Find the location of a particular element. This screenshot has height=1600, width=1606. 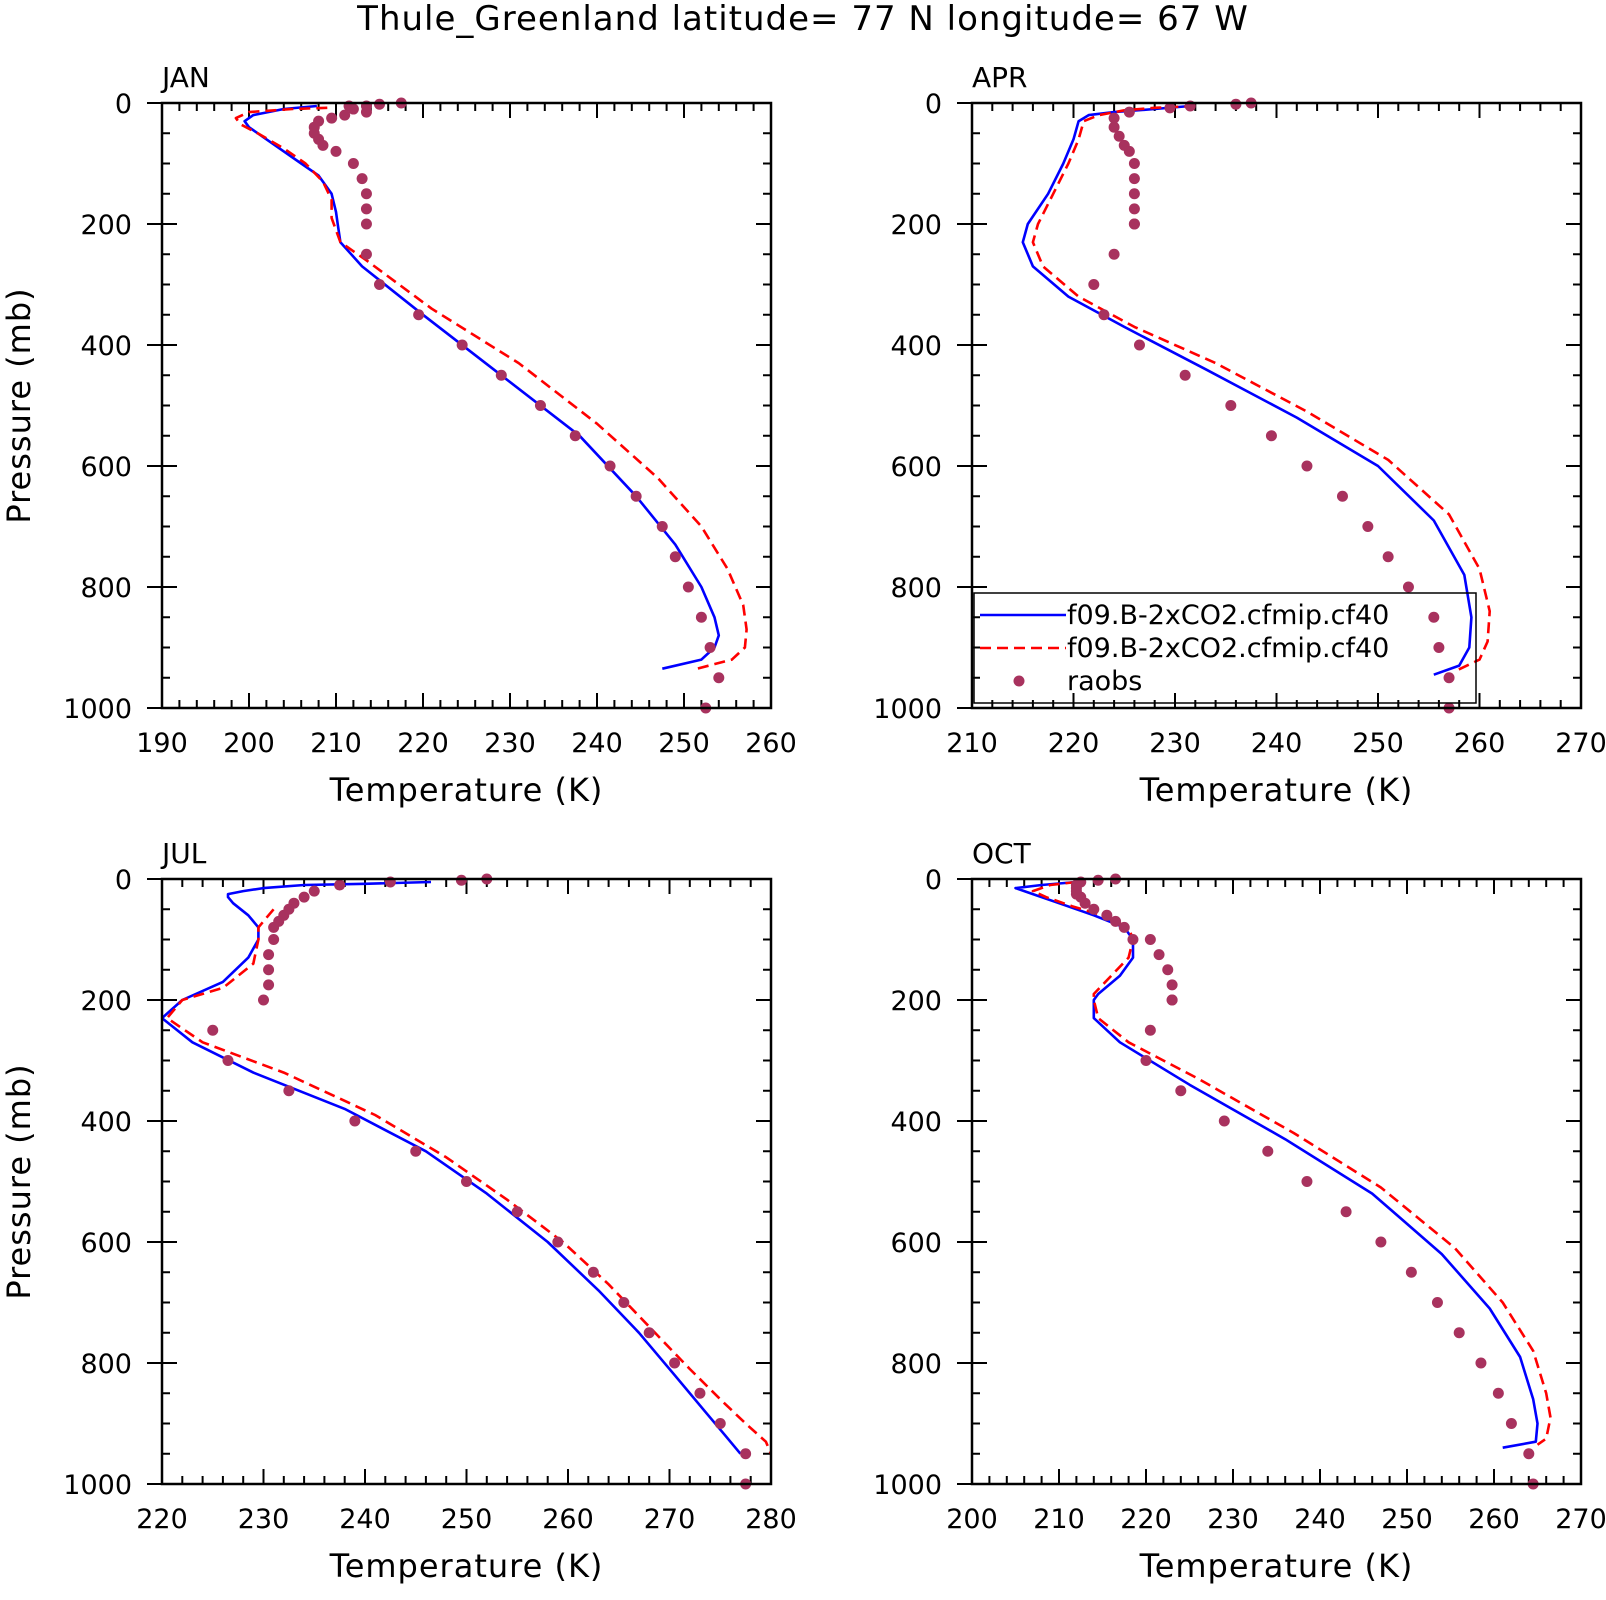

x-tick-label: 270 is located at coordinates (1580, 1519).